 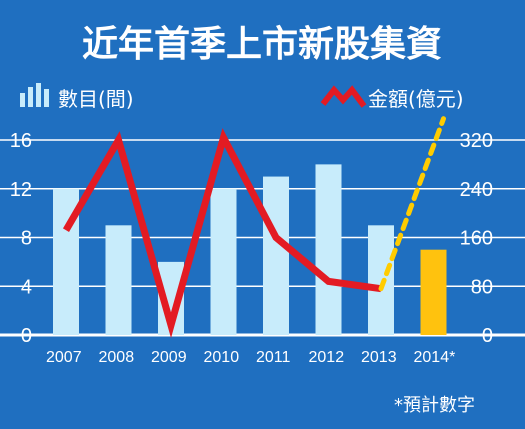 I want to click on projection-note: *預計數字, so click(x=434, y=405).